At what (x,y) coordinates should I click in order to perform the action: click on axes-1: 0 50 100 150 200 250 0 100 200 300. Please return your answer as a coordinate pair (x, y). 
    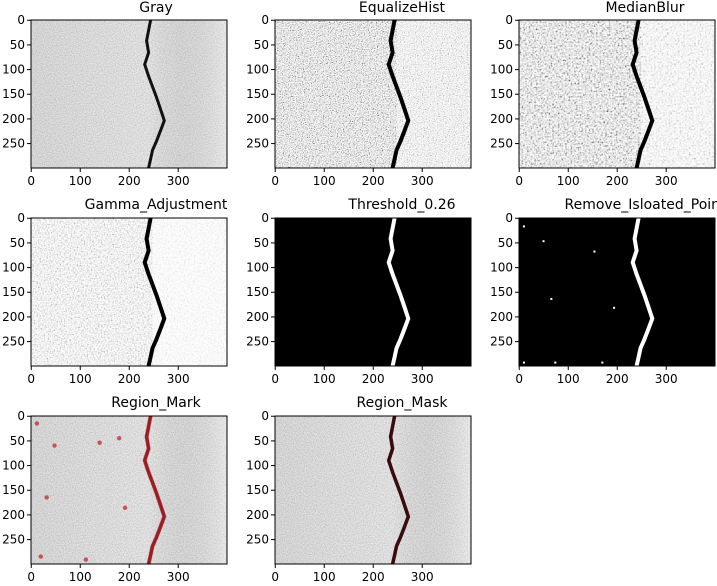
    Looking at the image, I should click on (359, 100).